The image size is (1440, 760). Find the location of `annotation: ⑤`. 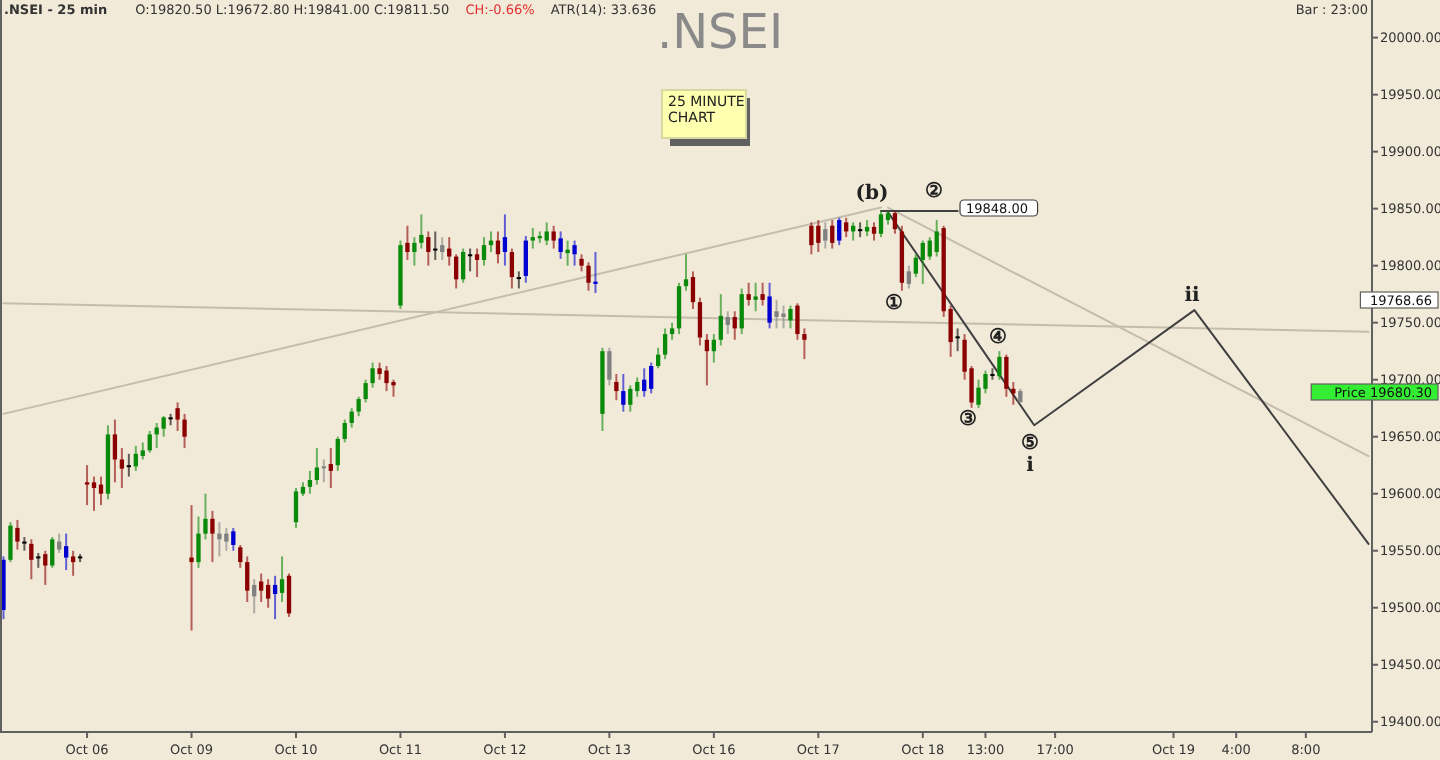

annotation: ⑤ is located at coordinates (1030, 444).